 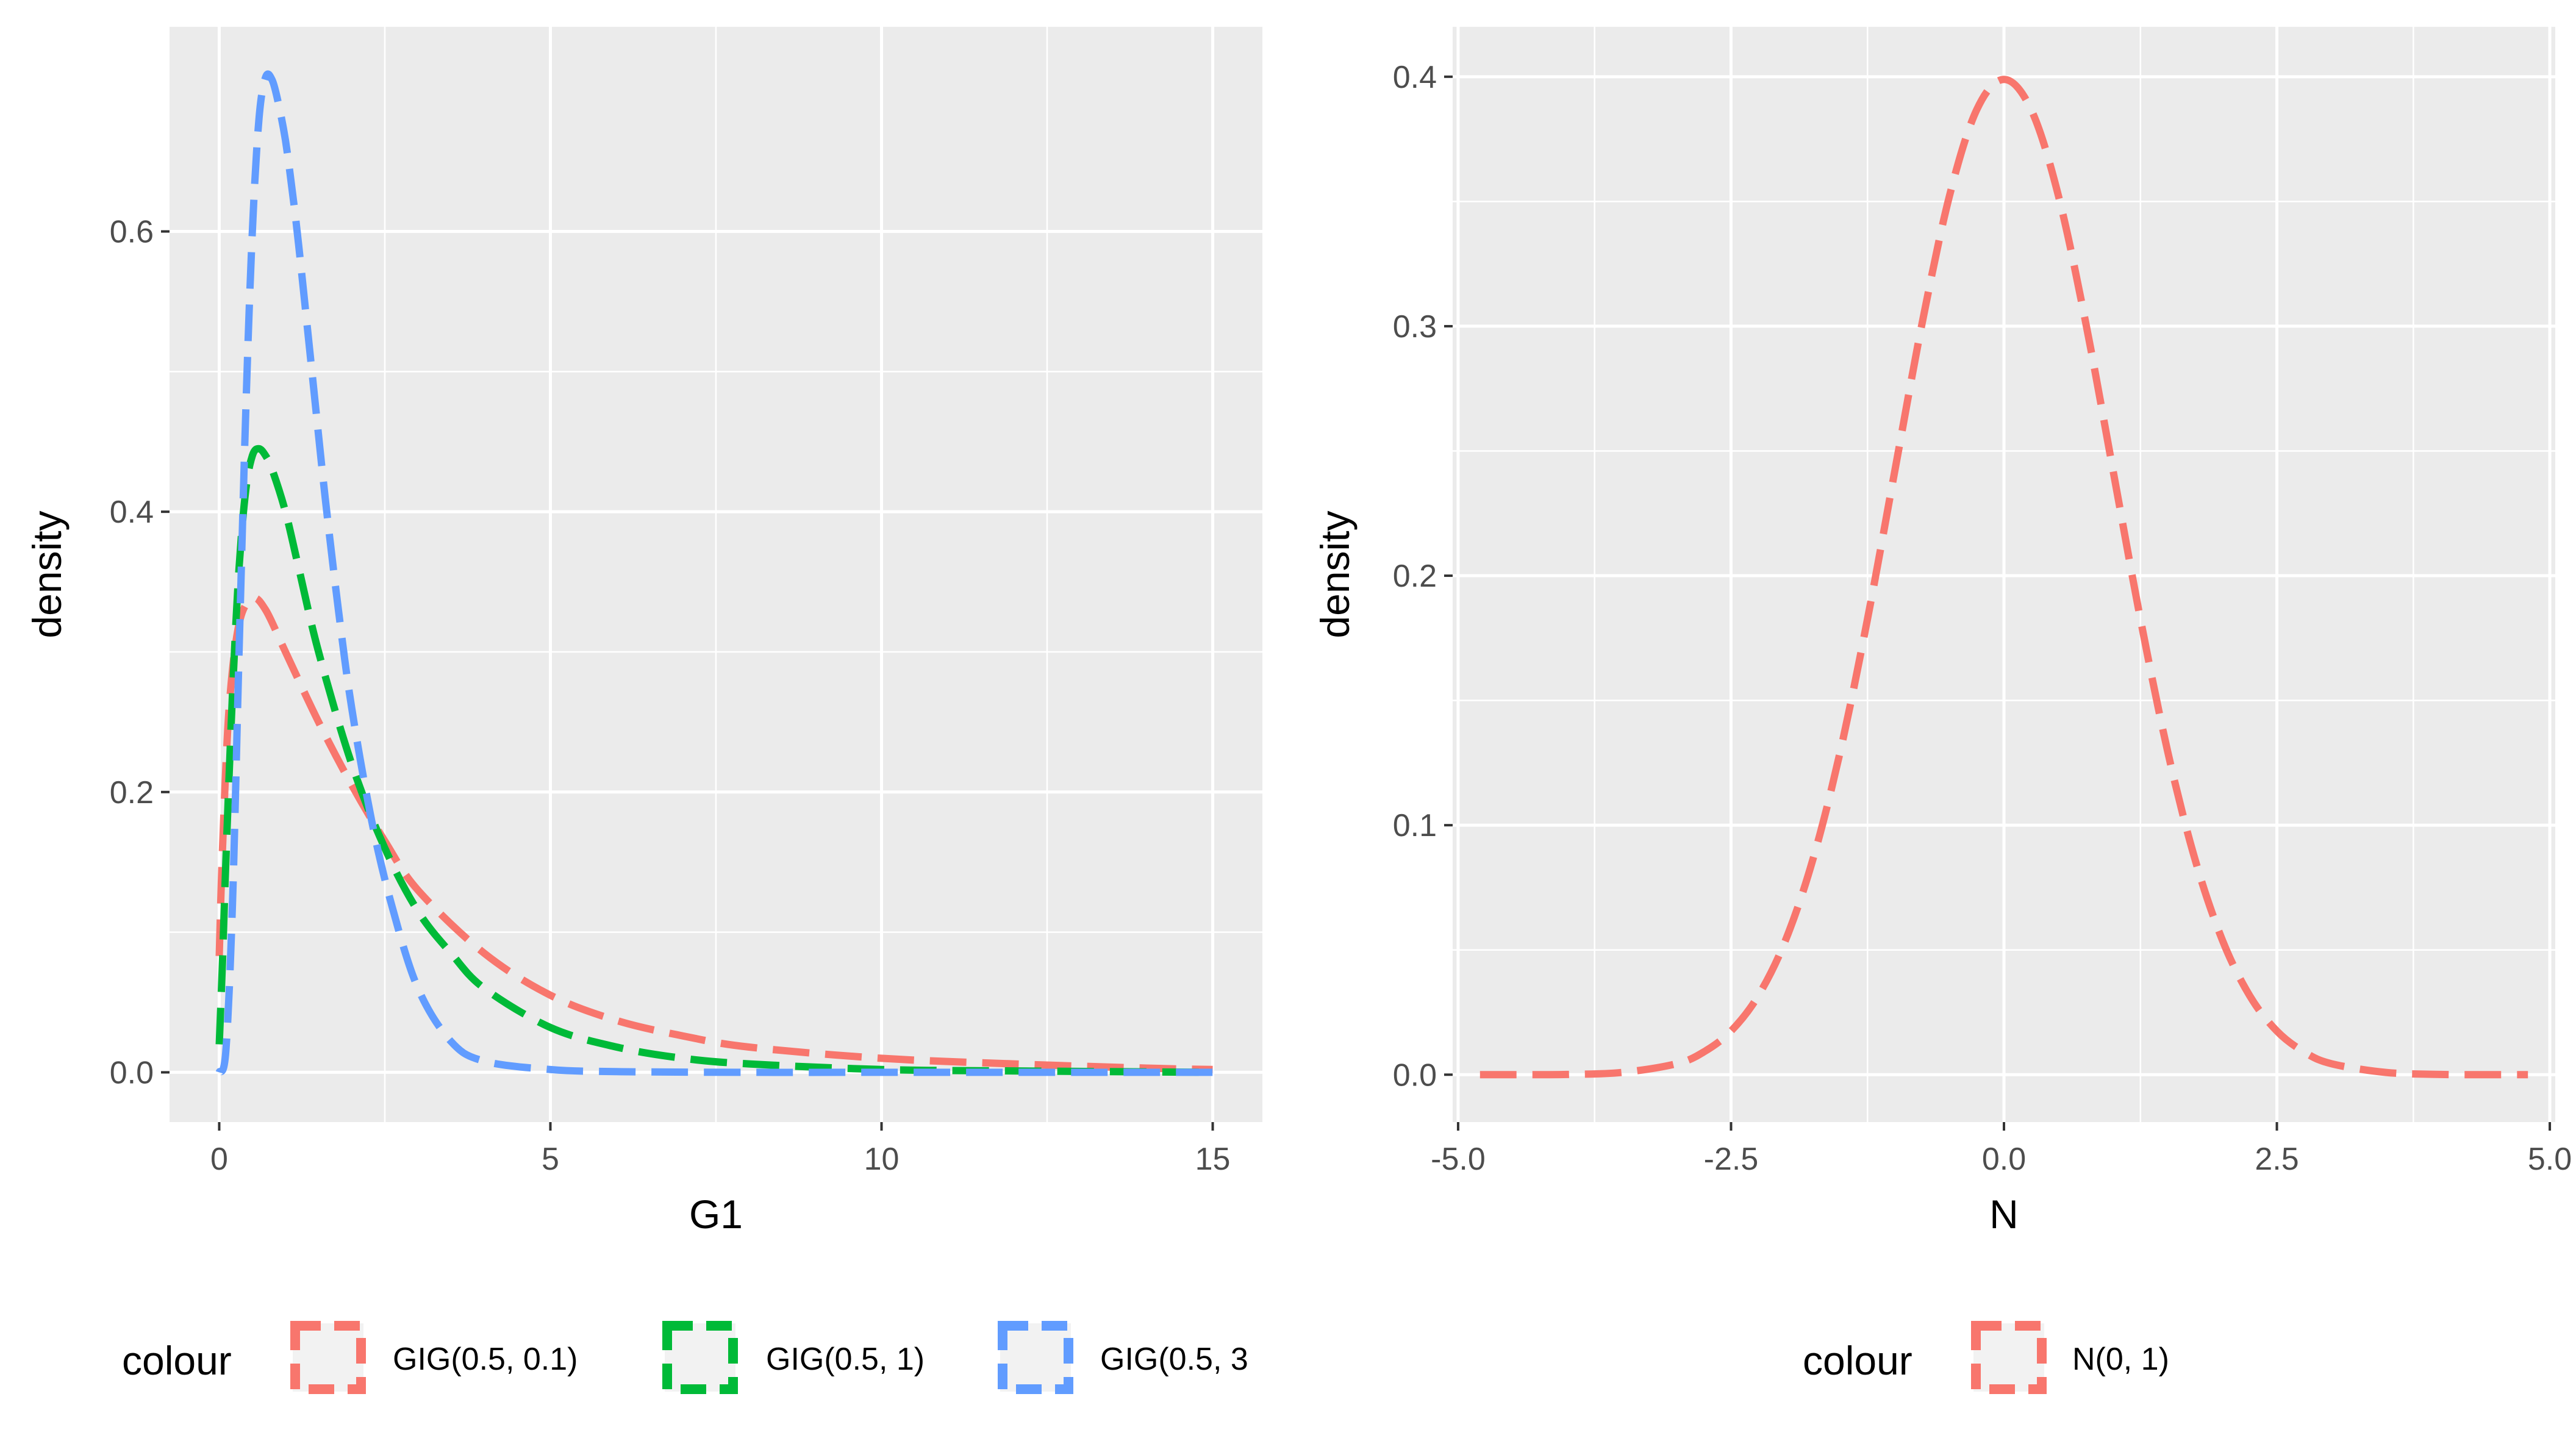 I want to click on legend-right: colour N(0, 1), so click(x=1986, y=1358).